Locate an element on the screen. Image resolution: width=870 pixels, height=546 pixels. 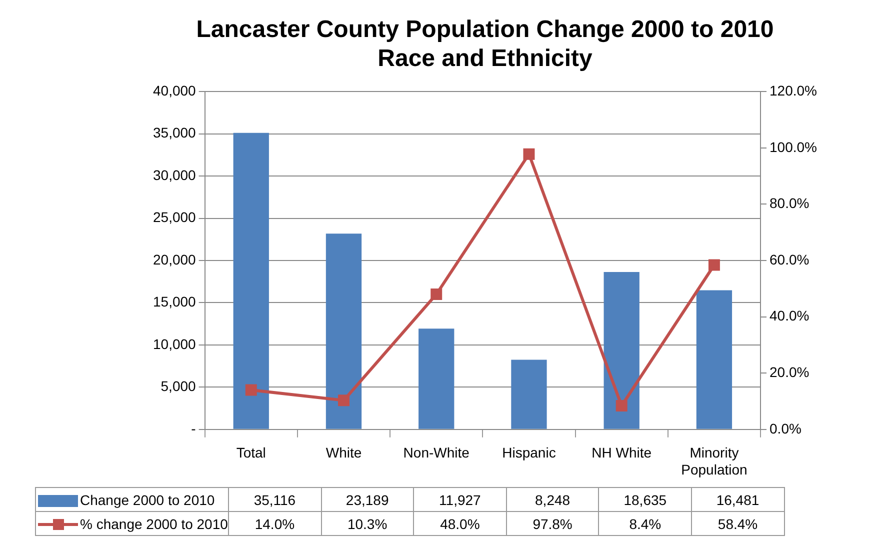
data-label: 23,189 is located at coordinates (367, 500).